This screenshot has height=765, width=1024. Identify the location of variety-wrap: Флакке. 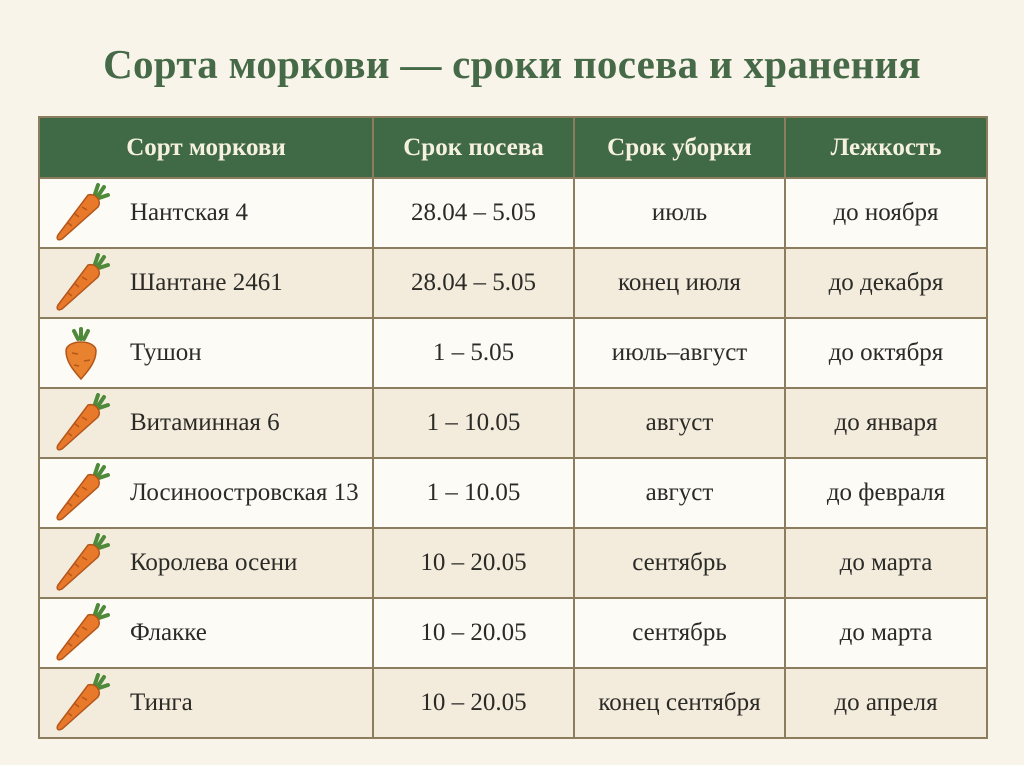
(206, 633).